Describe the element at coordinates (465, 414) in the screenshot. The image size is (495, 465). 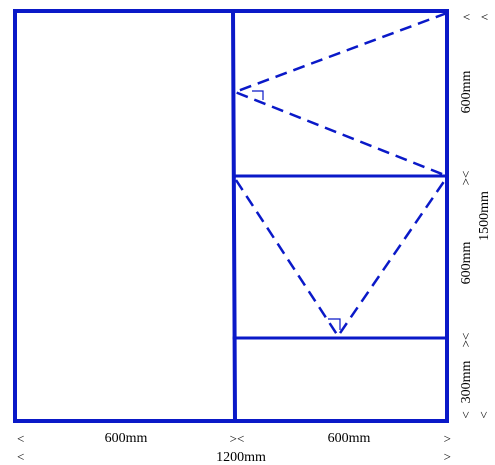
I see `dim-arrow-bottom: <` at that location.